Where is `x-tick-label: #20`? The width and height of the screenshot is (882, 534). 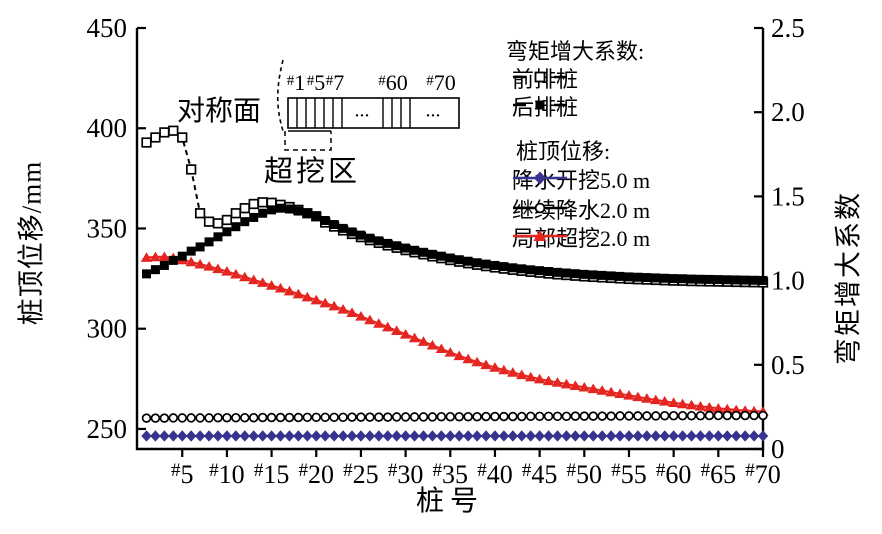 x-tick-label: #20 is located at coordinates (317, 474).